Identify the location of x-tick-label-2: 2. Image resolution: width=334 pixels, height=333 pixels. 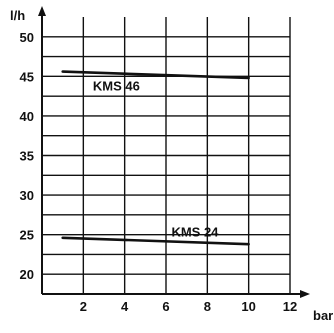
(83, 306).